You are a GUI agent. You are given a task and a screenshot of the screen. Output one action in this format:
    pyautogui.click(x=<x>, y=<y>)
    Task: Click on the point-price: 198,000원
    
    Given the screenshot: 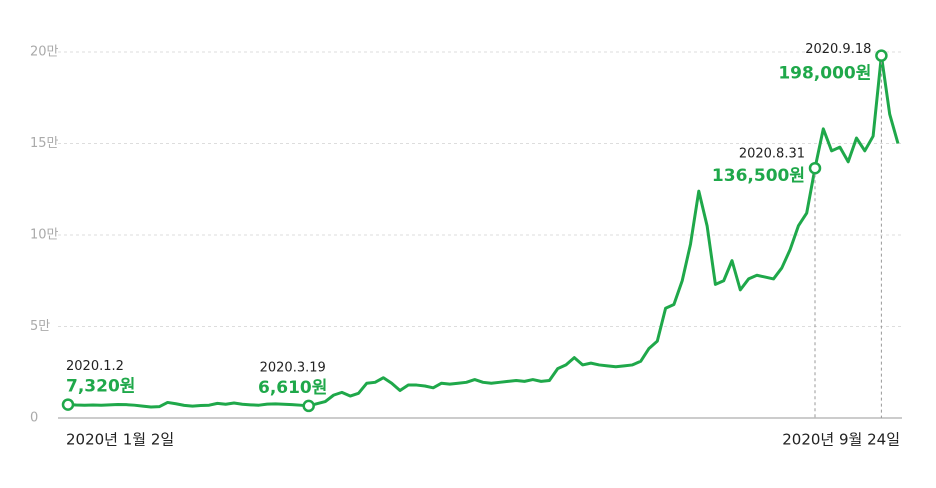 What is the action you would take?
    pyautogui.click(x=824, y=74)
    